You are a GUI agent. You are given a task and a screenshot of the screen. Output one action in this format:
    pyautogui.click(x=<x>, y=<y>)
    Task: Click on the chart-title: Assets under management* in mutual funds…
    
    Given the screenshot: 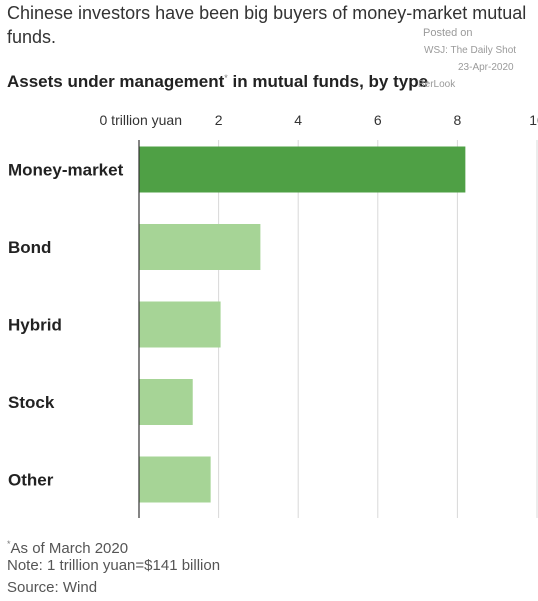 What is the action you would take?
    pyautogui.click(x=217, y=82)
    